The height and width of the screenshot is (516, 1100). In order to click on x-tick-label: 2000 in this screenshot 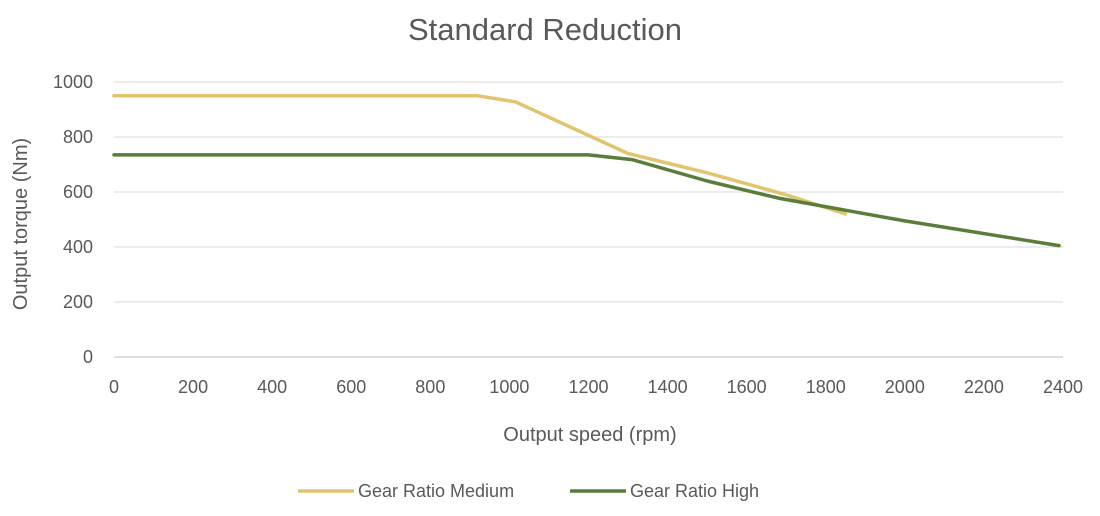, I will do `click(905, 387)`.